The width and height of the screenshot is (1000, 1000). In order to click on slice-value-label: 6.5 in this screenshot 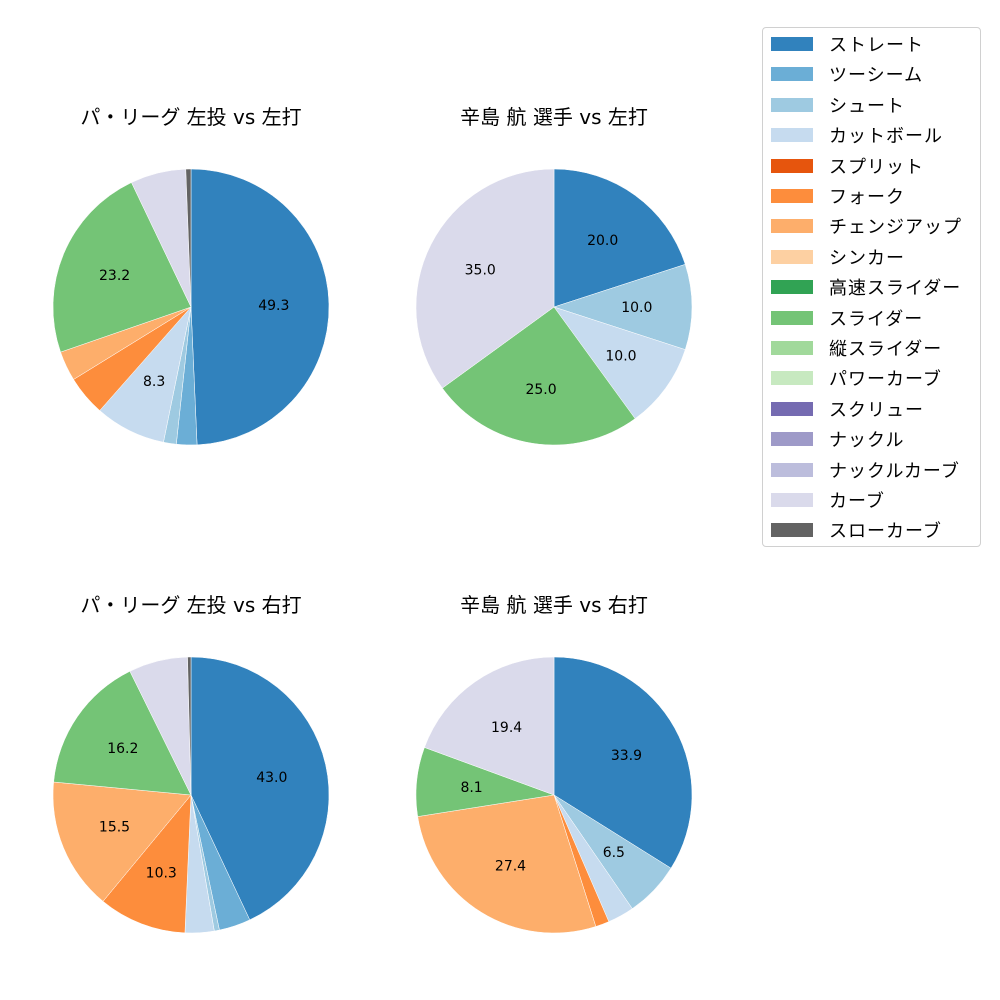, I will do `click(614, 853)`.